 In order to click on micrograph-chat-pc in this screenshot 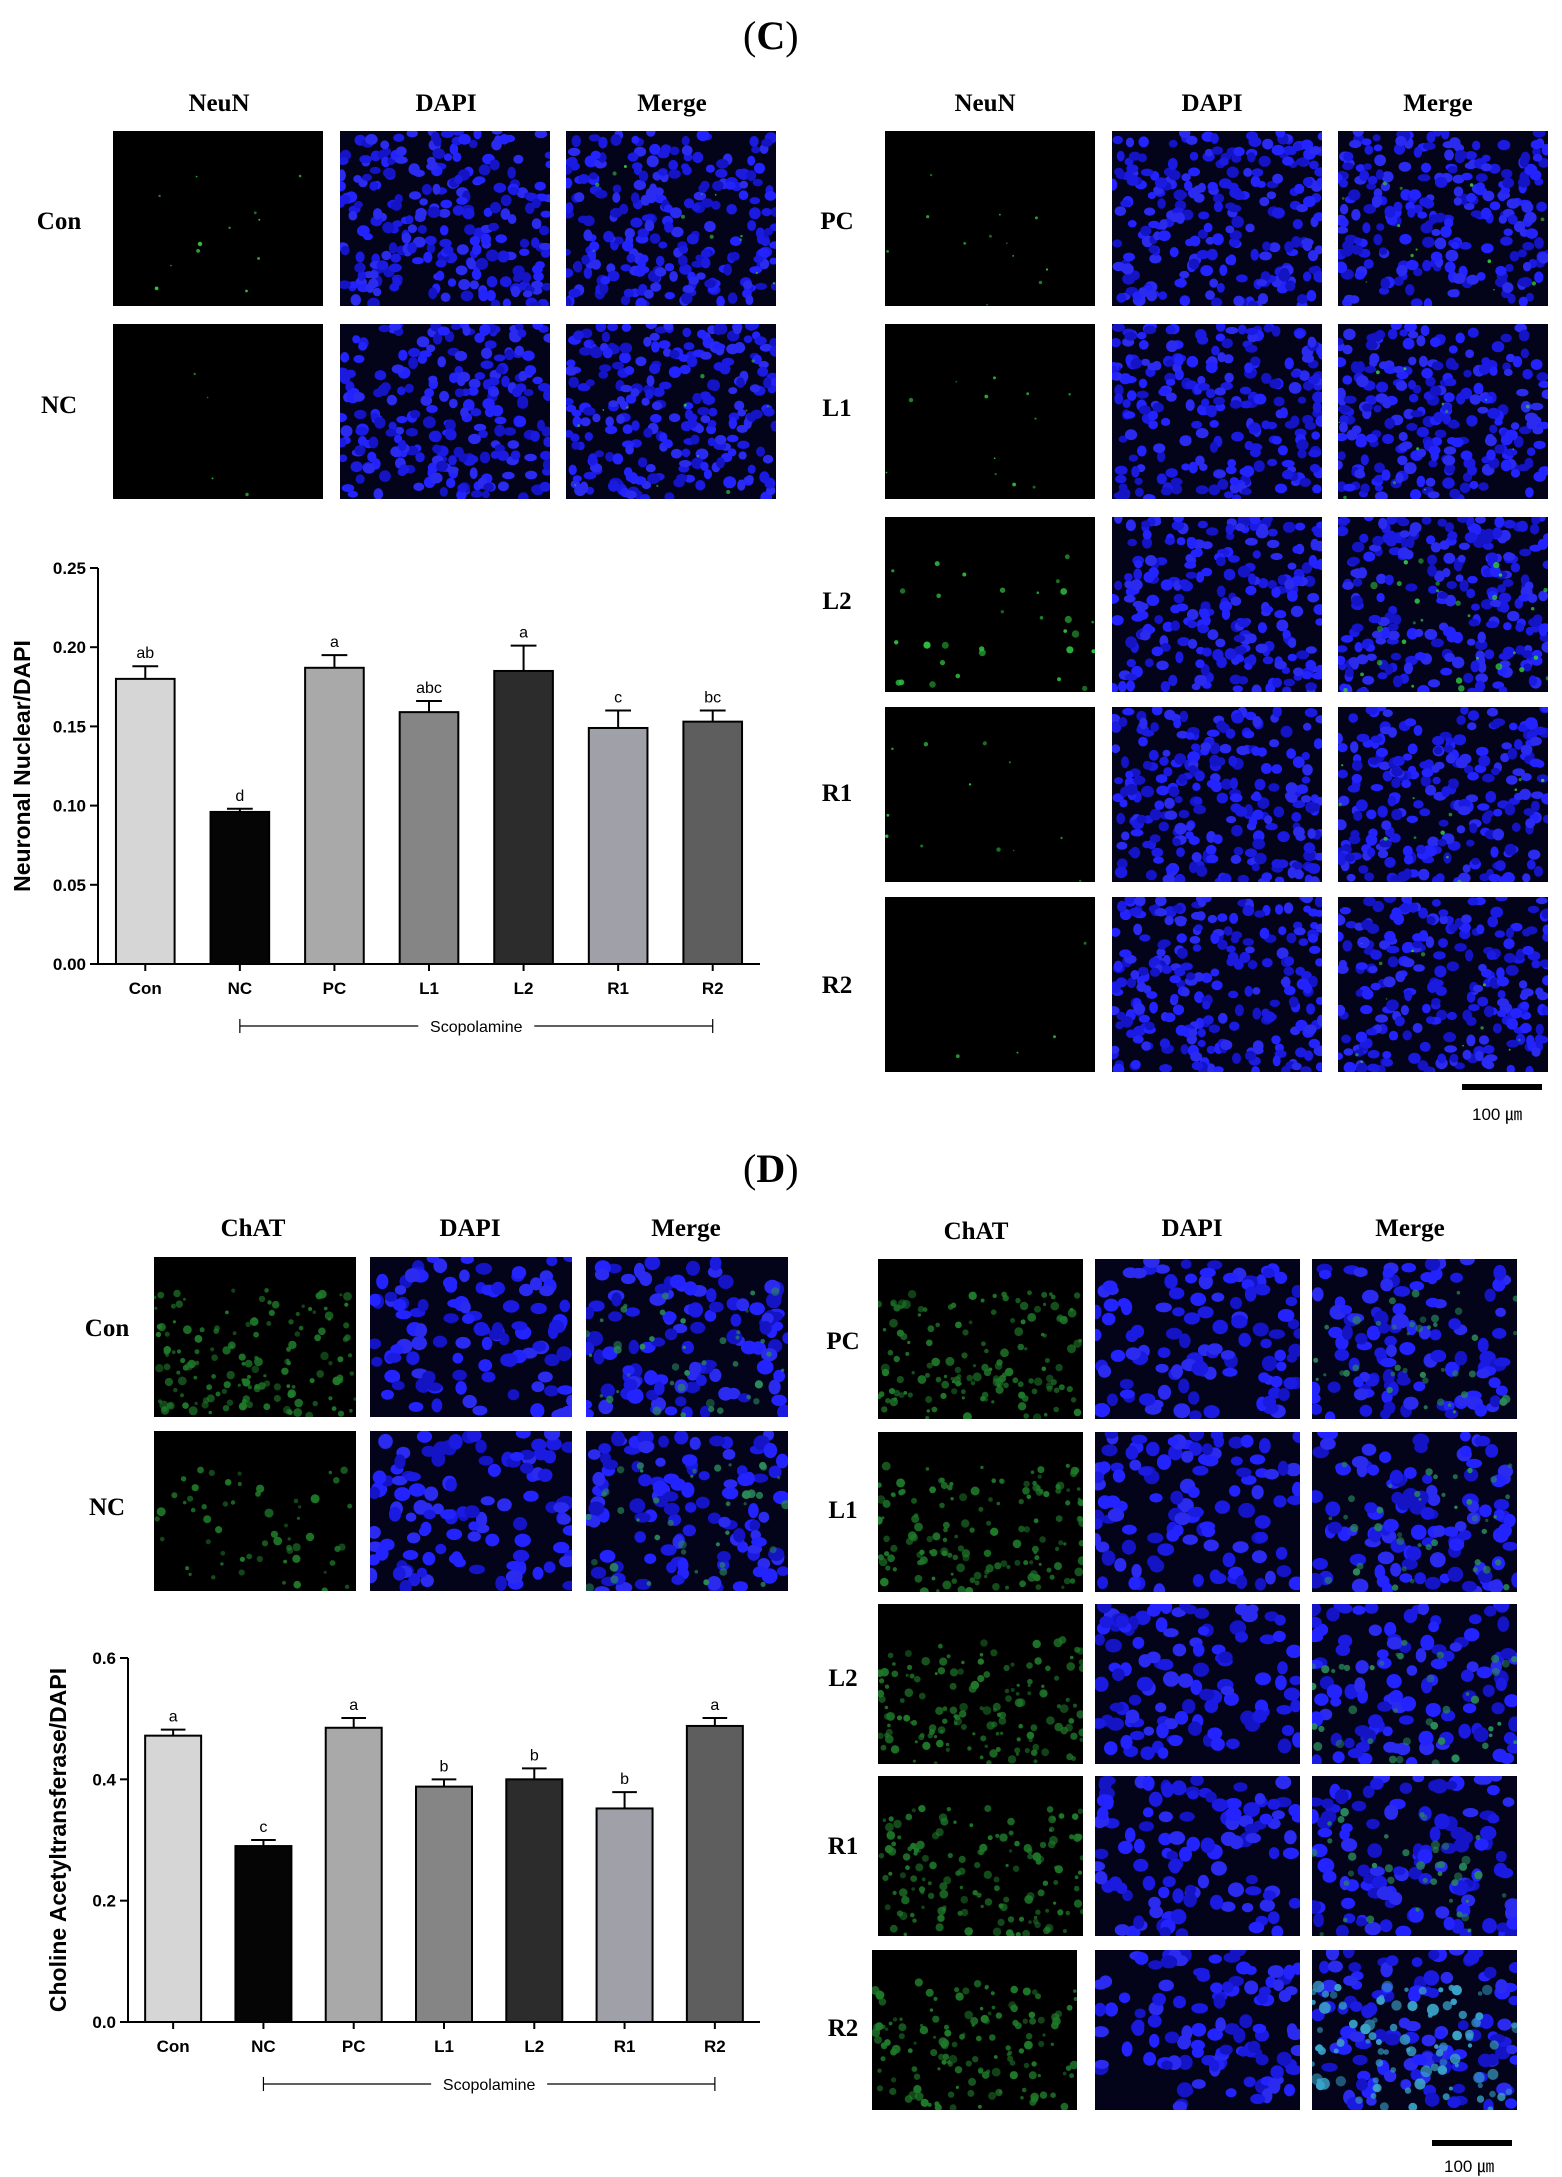, I will do `click(980, 1339)`.